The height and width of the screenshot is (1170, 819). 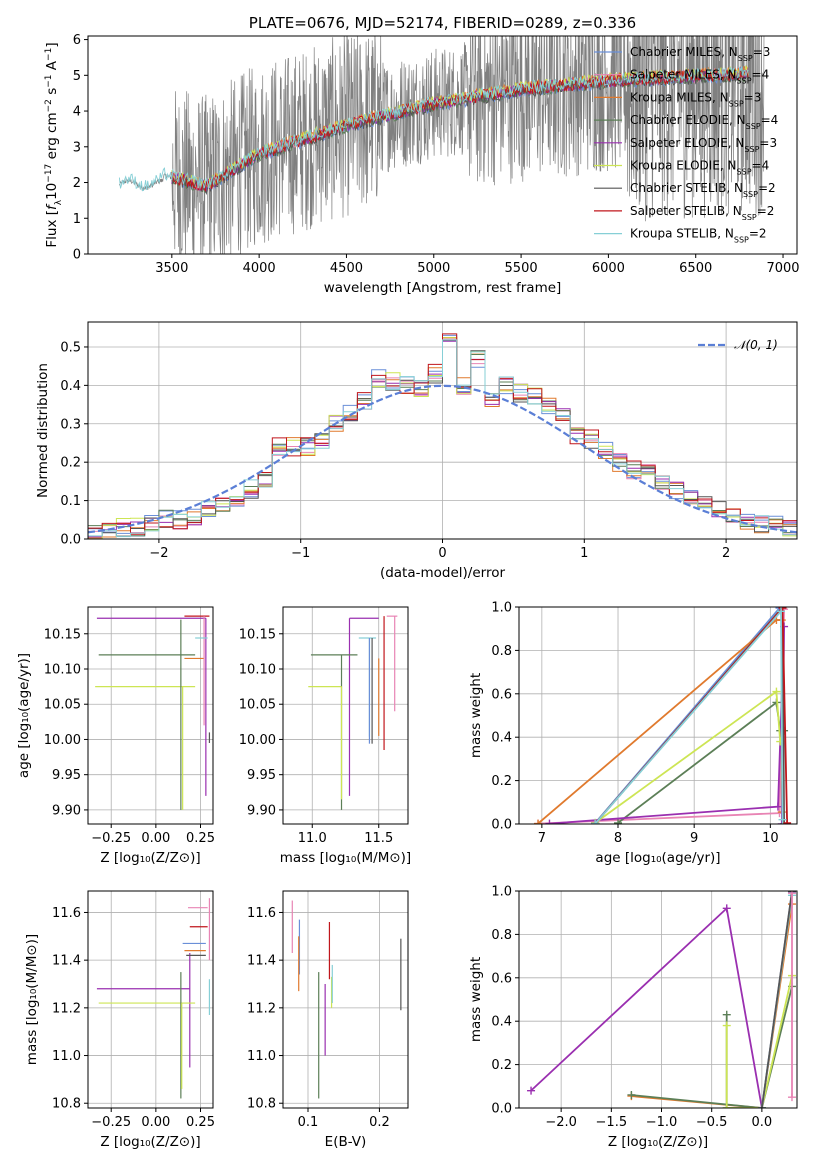 What do you see at coordinates (433, 129) in the screenshot?
I see `model-line-kroupa_stelib` at bounding box center [433, 129].